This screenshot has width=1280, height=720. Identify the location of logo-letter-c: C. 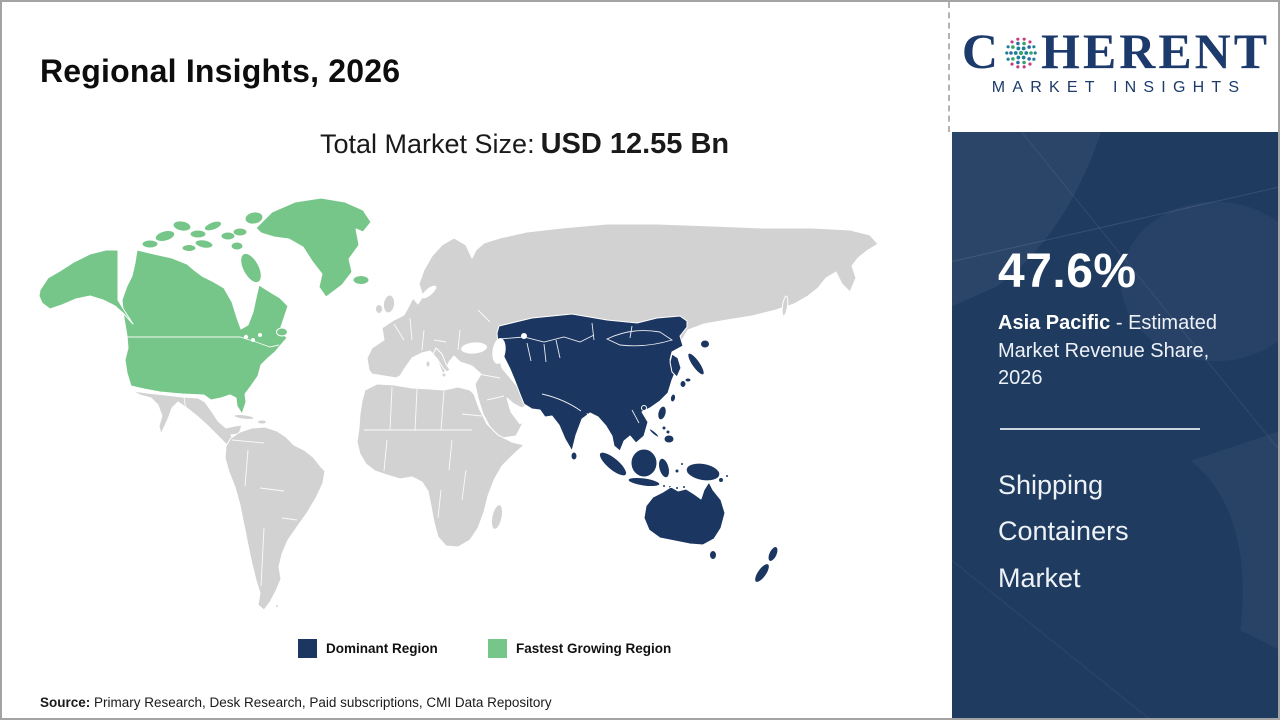
(981, 51).